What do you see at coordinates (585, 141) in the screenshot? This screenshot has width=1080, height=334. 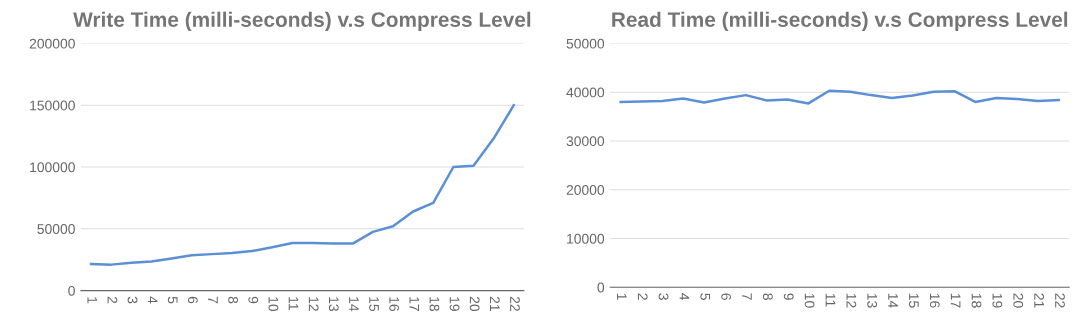 I see `y-tick-label: 30000` at bounding box center [585, 141].